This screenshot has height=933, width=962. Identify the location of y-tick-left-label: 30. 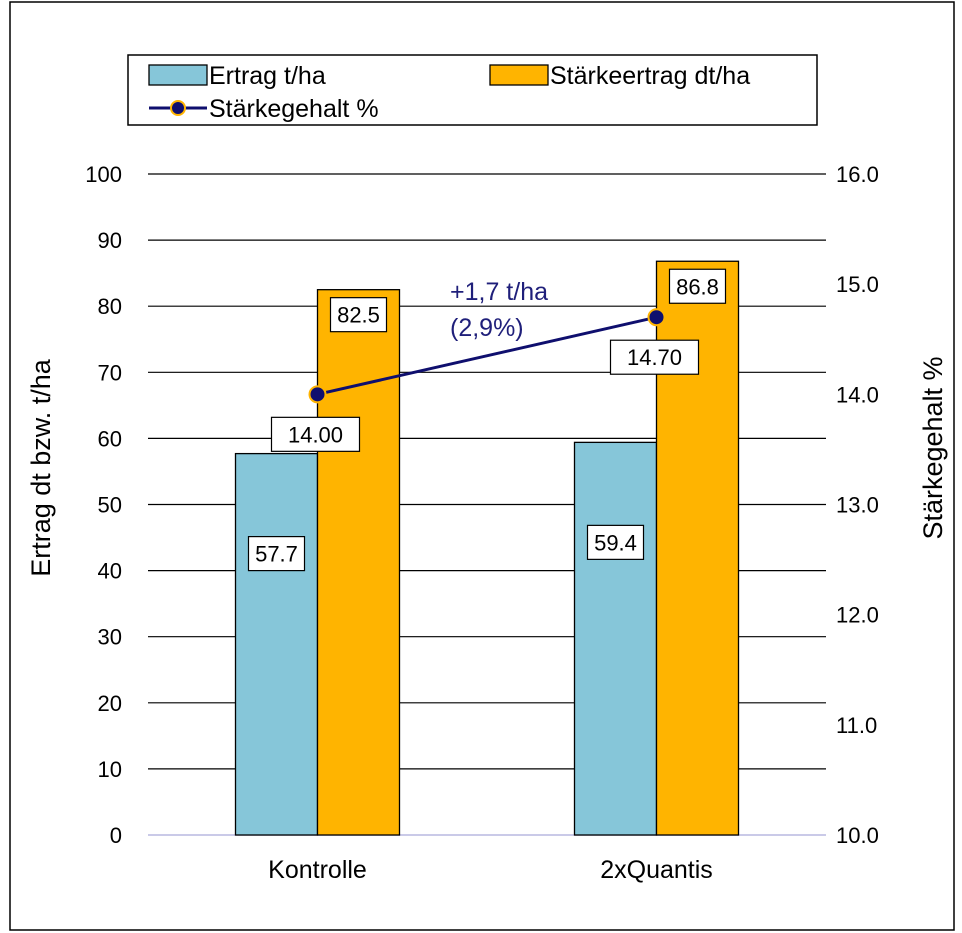
(110, 637).